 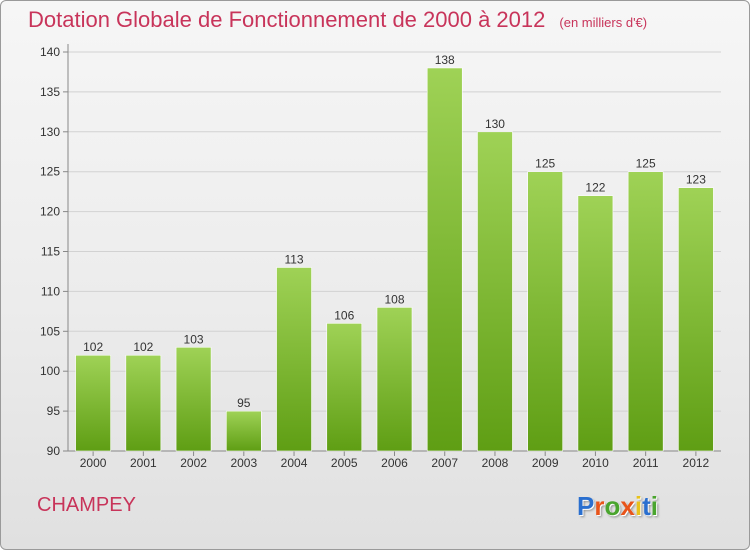 What do you see at coordinates (50, 252) in the screenshot?
I see `y-tick-label: 115` at bounding box center [50, 252].